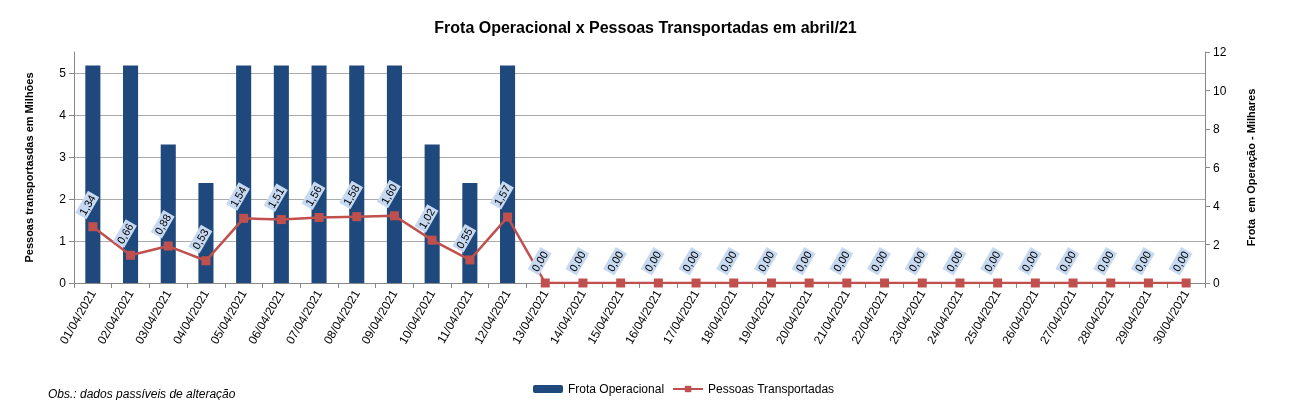 Image resolution: width=1291 pixels, height=408 pixels. Describe the element at coordinates (1250, 167) in the screenshot. I see `y2-axis-title: Frota em Operação - Milhares` at that location.